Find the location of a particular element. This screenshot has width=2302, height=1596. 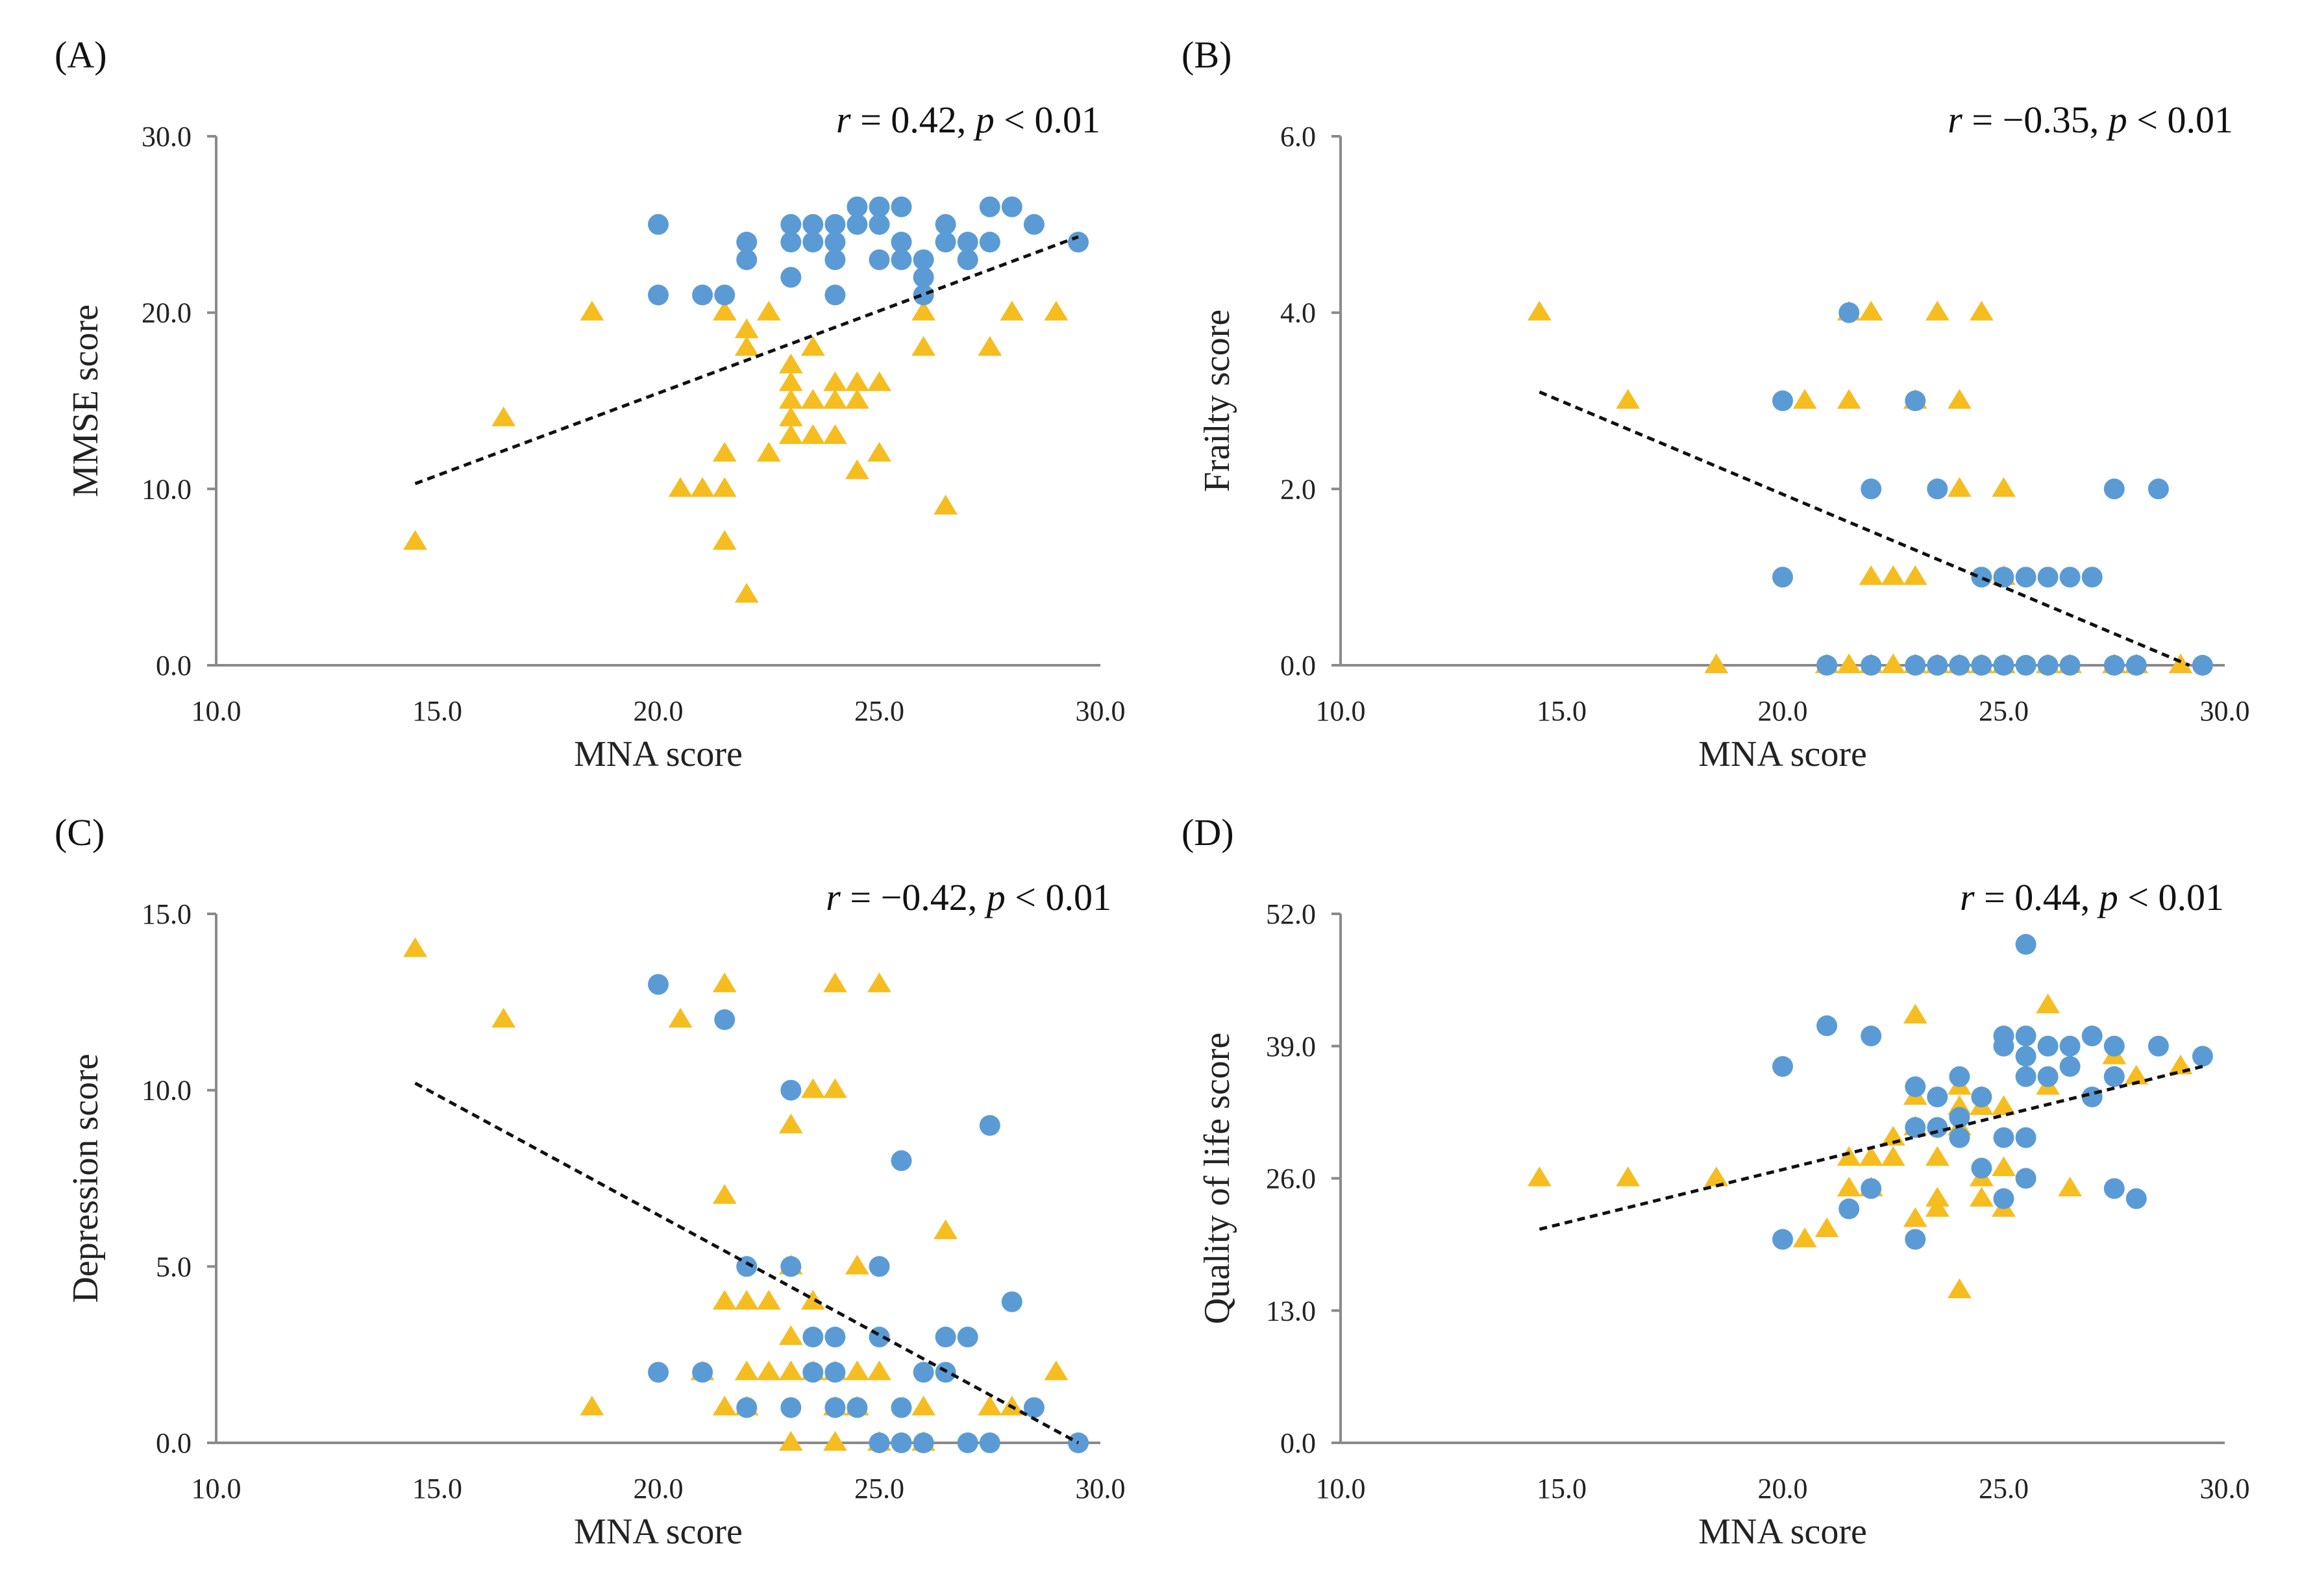

panel-d-y-ticks: 0.0 13.0 26.0 39.0 52.0 is located at coordinates (1303, 1178).